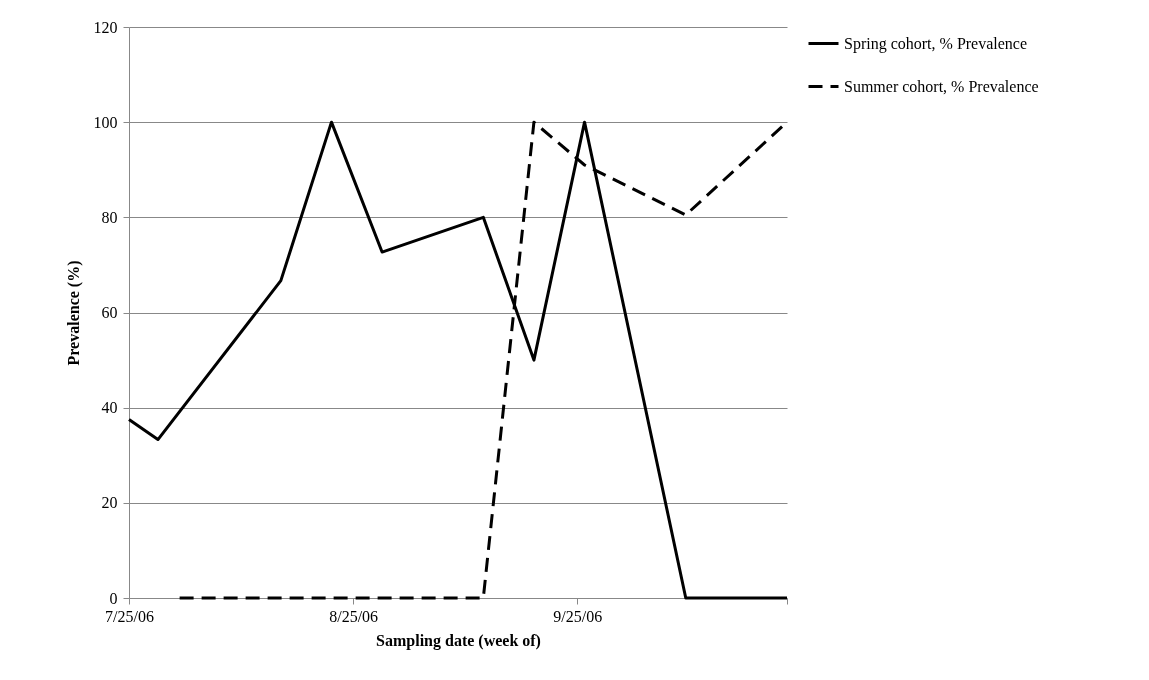 The height and width of the screenshot is (680, 1149). Describe the element at coordinates (941, 86) in the screenshot. I see `legend-label: Summer cohort, % Prevalence` at that location.